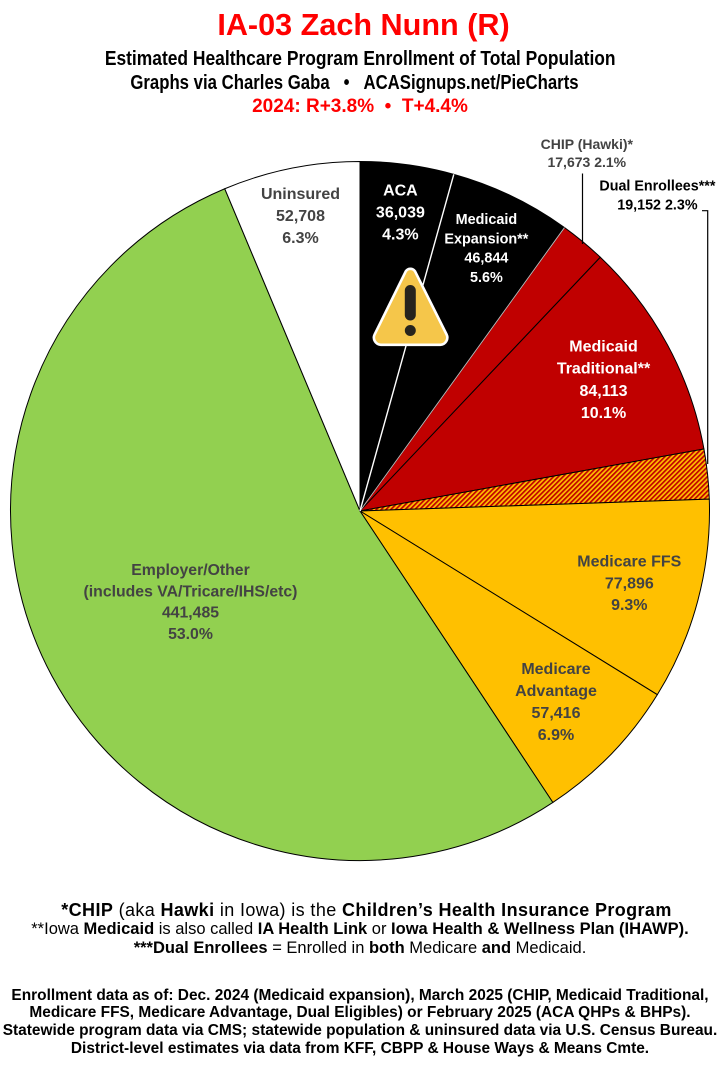 Image resolution: width=720 pixels, height=1070 pixels. I want to click on svg-text:CHIP (Hawki)*17,673 2.1%: CHIP (Hawki)* 17,673 2.1%, so click(587, 153).